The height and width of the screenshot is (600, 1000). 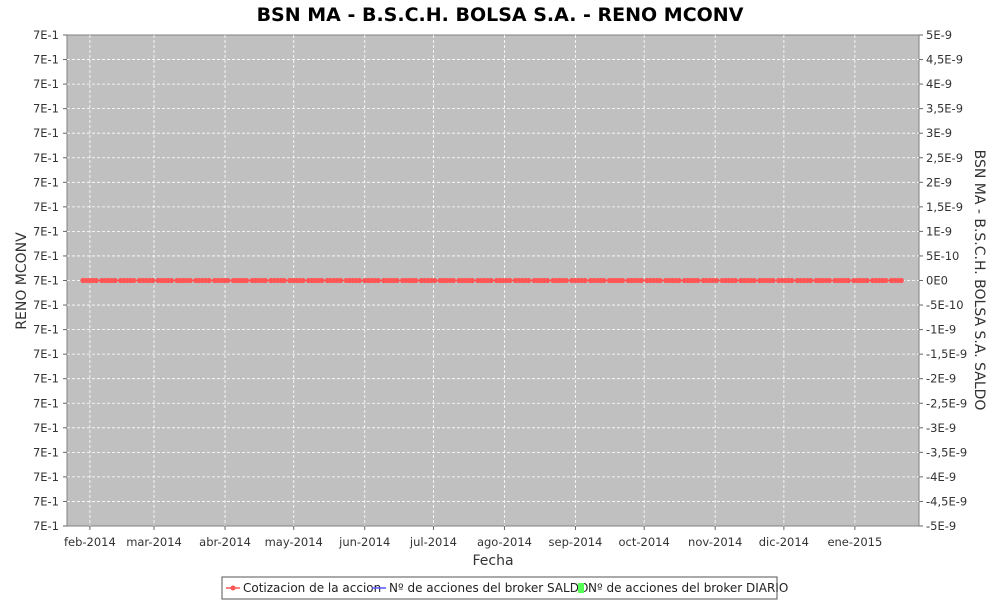 I want to click on x-tick-label: jul-2014, so click(x=433, y=542).